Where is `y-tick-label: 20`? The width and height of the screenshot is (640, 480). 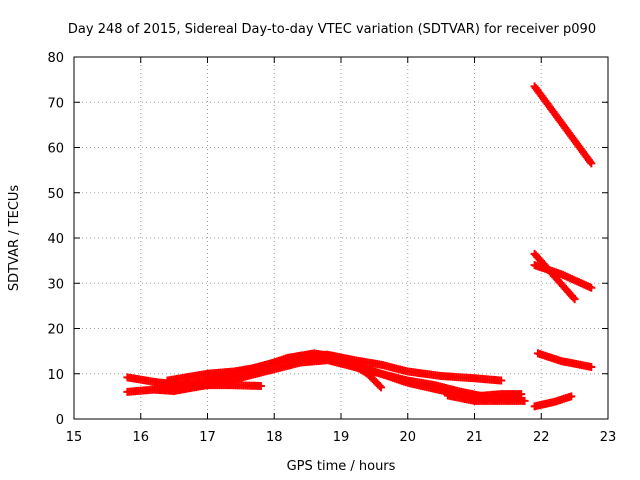
y-tick-label: 20 is located at coordinates (55, 330).